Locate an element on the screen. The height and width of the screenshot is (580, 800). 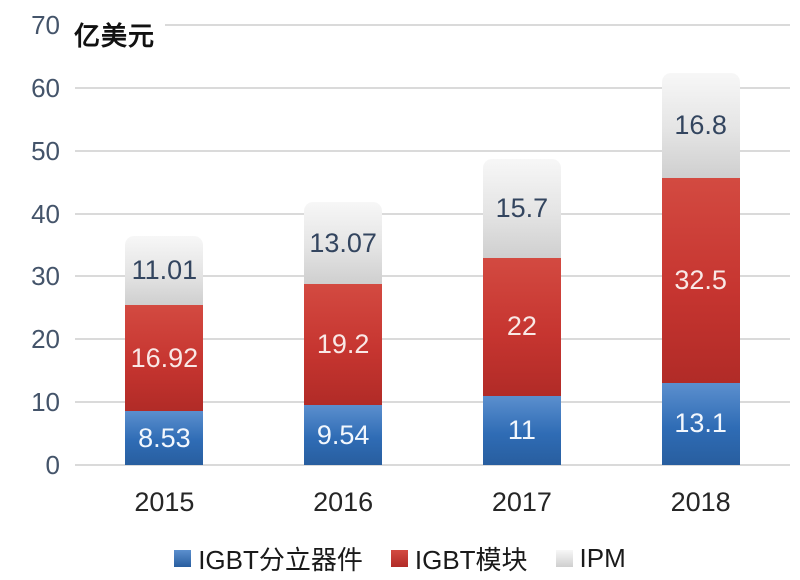
segment-igbt-module-2016: 19.2 is located at coordinates (343, 345).